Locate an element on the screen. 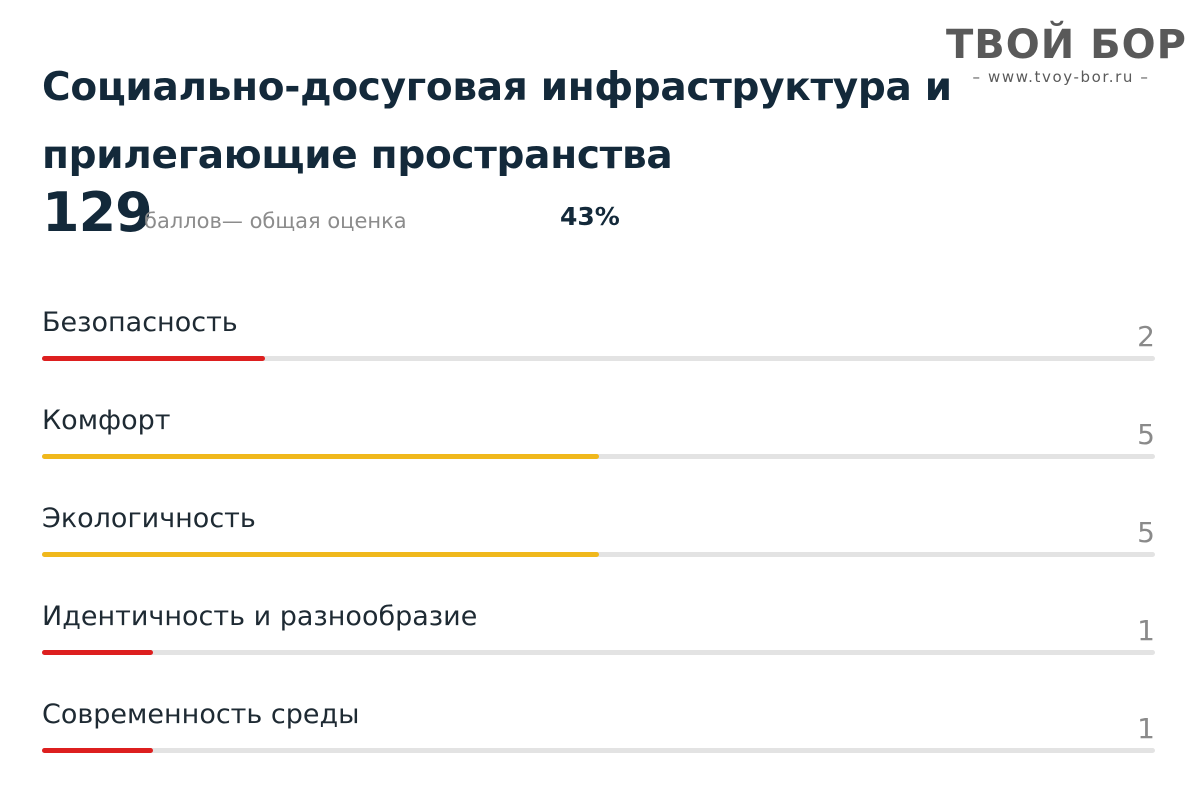 Image resolution: width=1200 pixels, height=801 pixels. metric-label: Идентичность и разнообразие is located at coordinates (260, 616).